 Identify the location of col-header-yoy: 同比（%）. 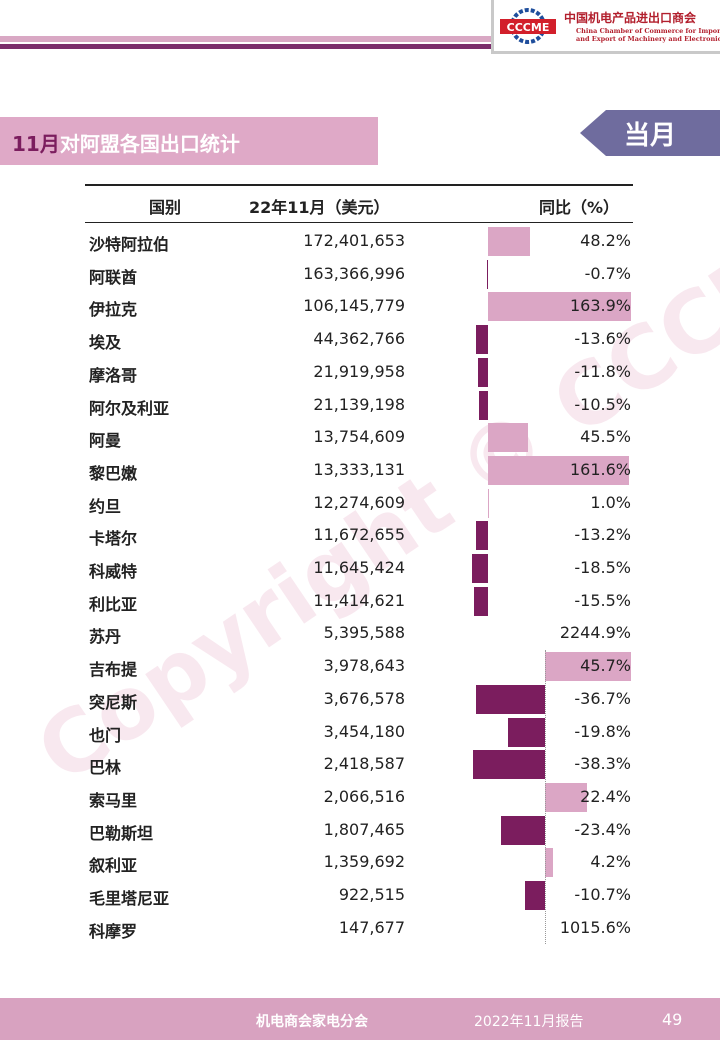
(579, 207).